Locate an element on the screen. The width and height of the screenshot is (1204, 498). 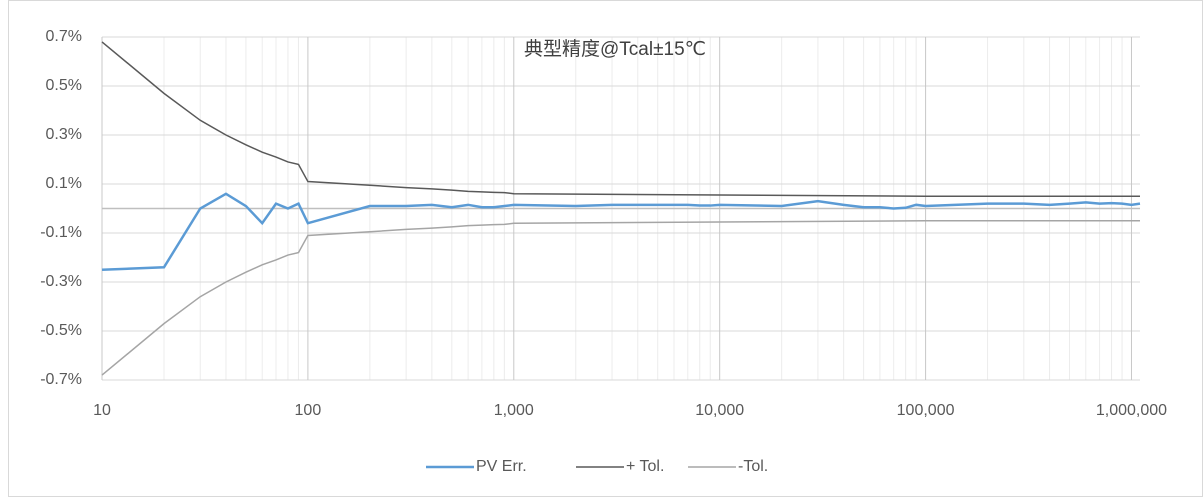
y-tick-label: 0.7% is located at coordinates (64, 36).